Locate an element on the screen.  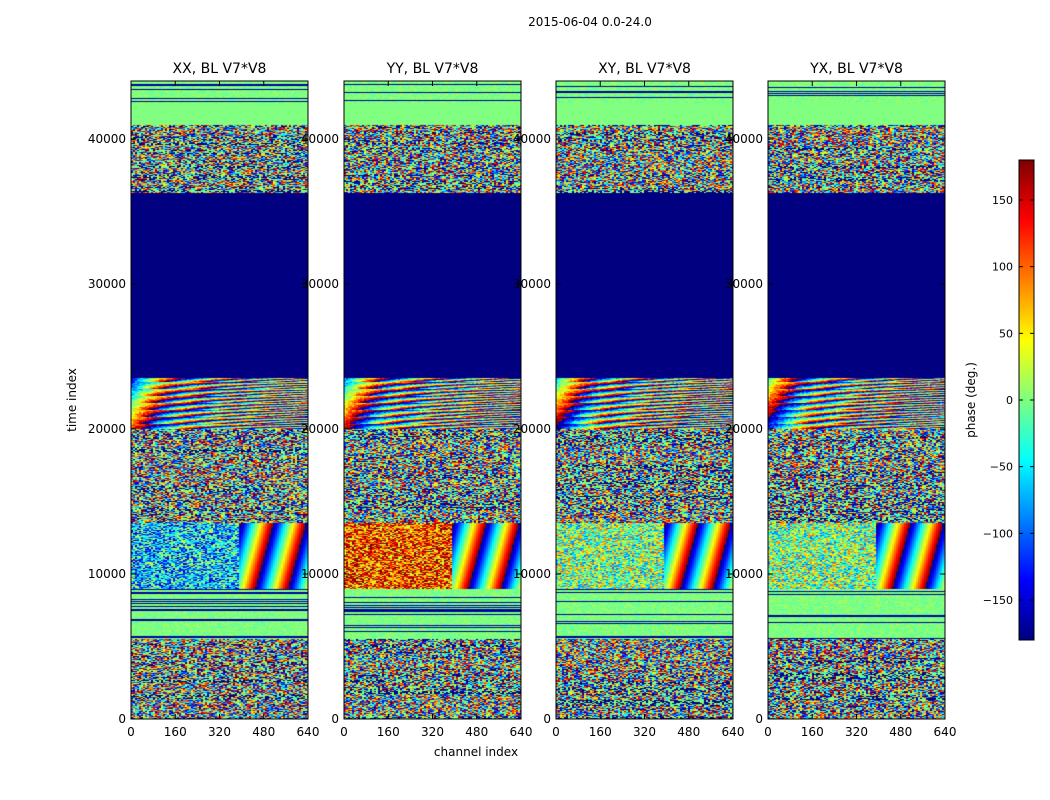
colorbar-tick-label: 100 is located at coordinates (1002, 267).